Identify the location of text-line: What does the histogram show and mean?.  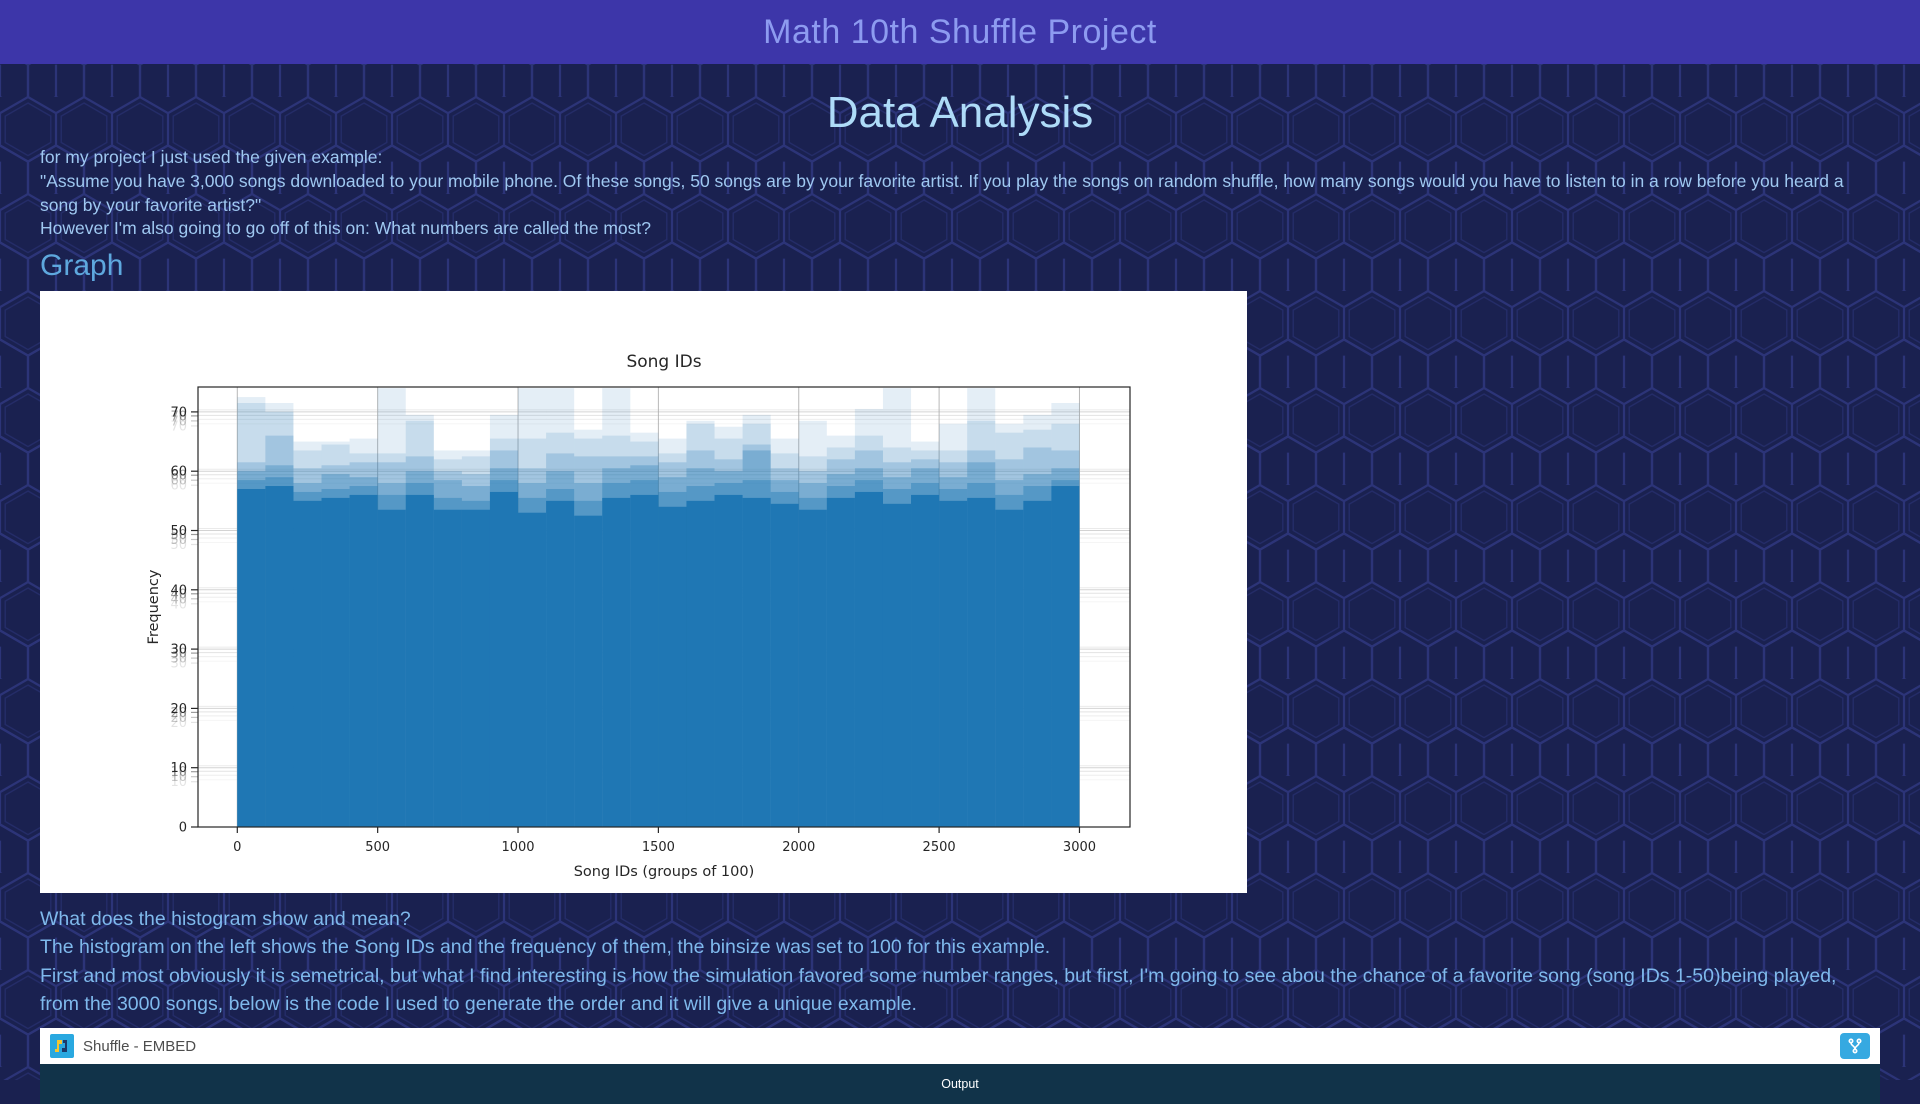
(960, 919).